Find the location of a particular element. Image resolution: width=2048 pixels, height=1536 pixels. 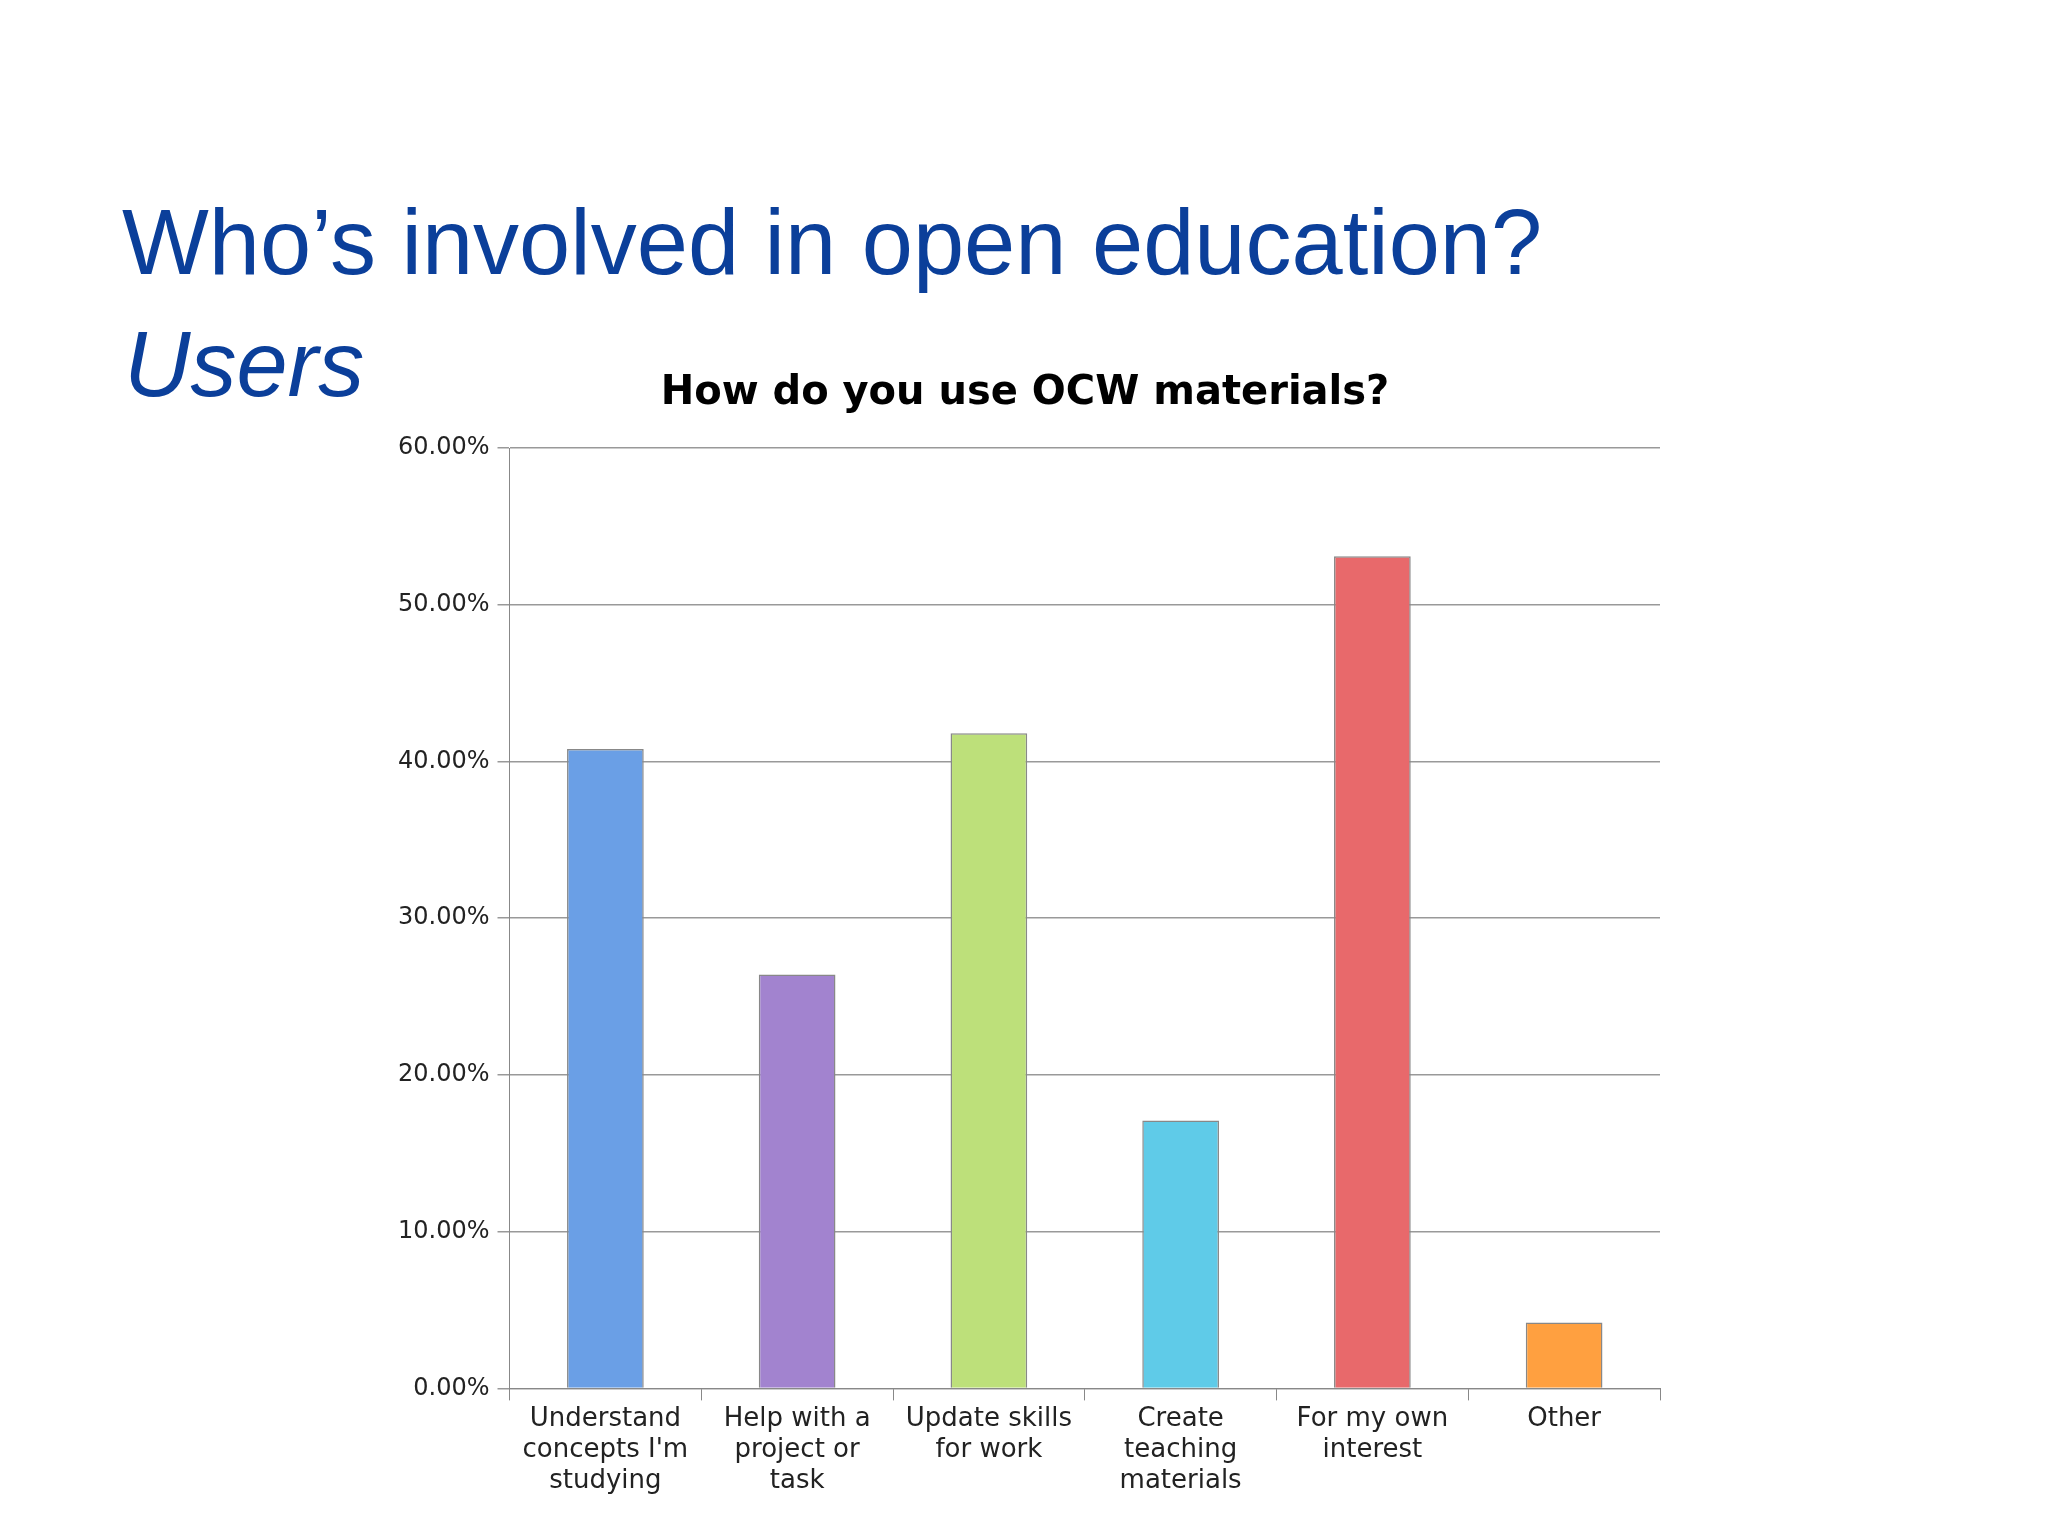

text: Who’s involved in open education? is located at coordinates (832, 242).